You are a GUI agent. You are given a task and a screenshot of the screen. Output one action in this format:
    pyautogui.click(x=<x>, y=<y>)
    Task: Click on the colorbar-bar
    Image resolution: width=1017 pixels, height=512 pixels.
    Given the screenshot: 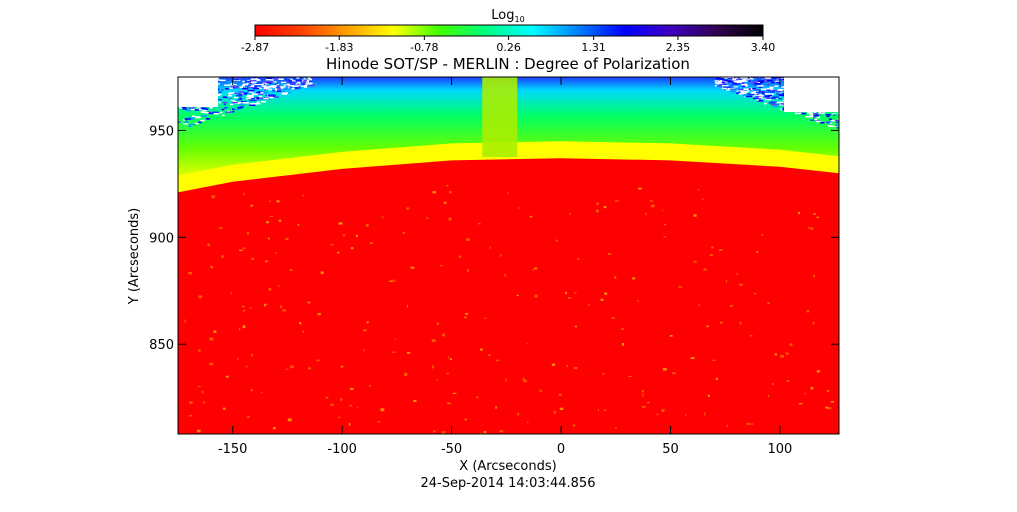 What is the action you would take?
    pyautogui.click(x=509, y=30)
    